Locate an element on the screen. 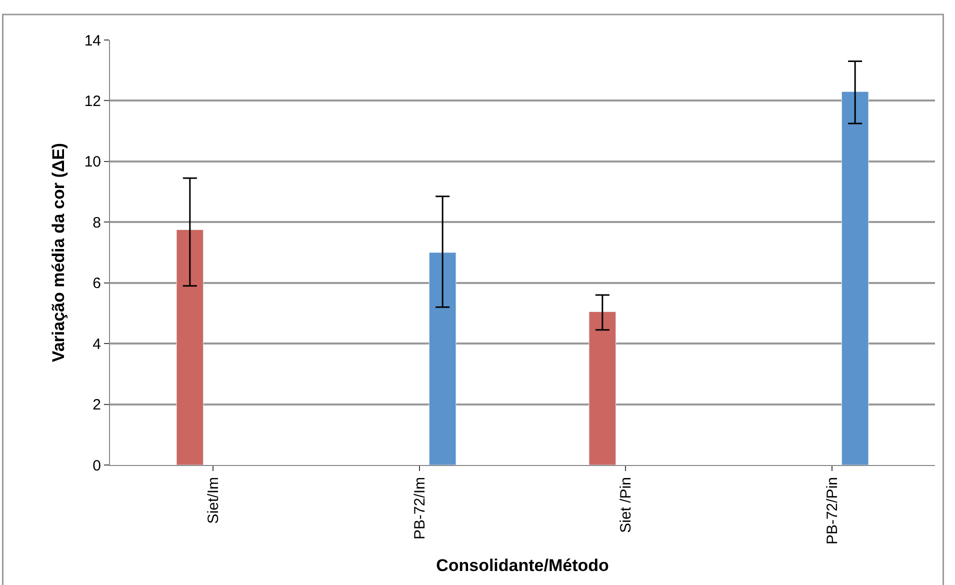 This screenshot has height=585, width=955. y-tick-label: 14 is located at coordinates (92, 41).